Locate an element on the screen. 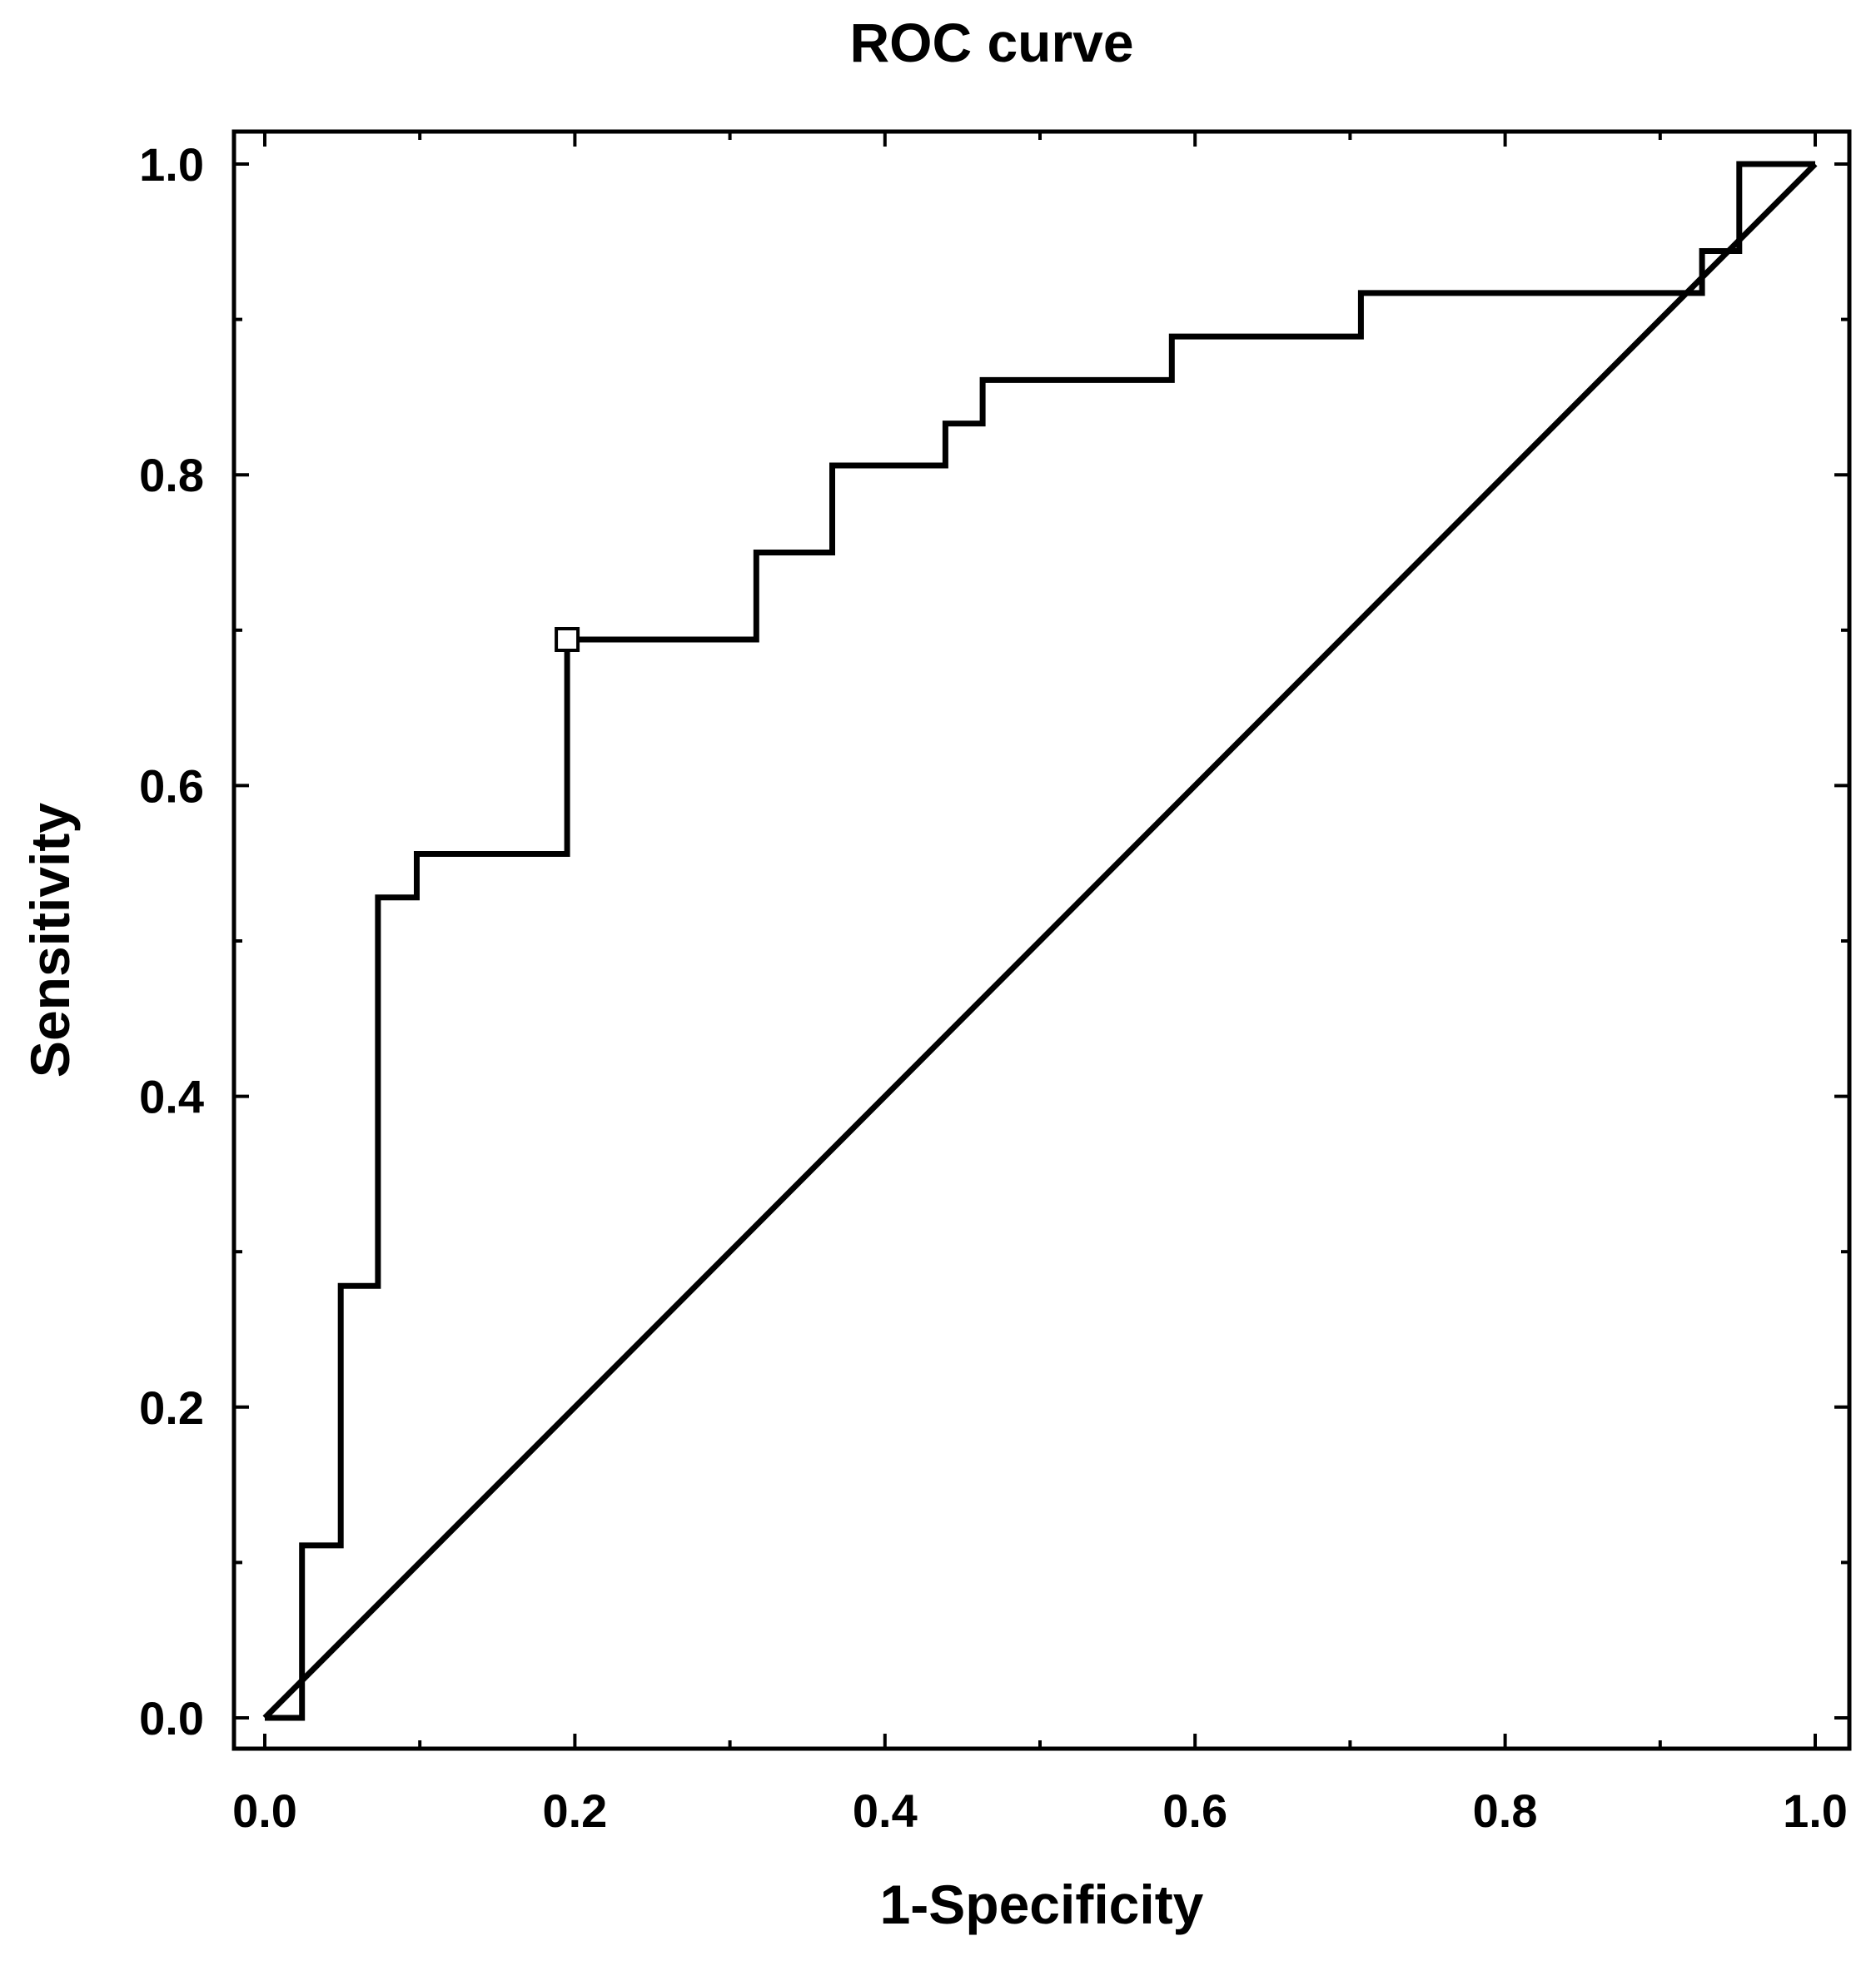 The width and height of the screenshot is (1876, 1961). y-tick-label: 0.2 is located at coordinates (171, 1408).